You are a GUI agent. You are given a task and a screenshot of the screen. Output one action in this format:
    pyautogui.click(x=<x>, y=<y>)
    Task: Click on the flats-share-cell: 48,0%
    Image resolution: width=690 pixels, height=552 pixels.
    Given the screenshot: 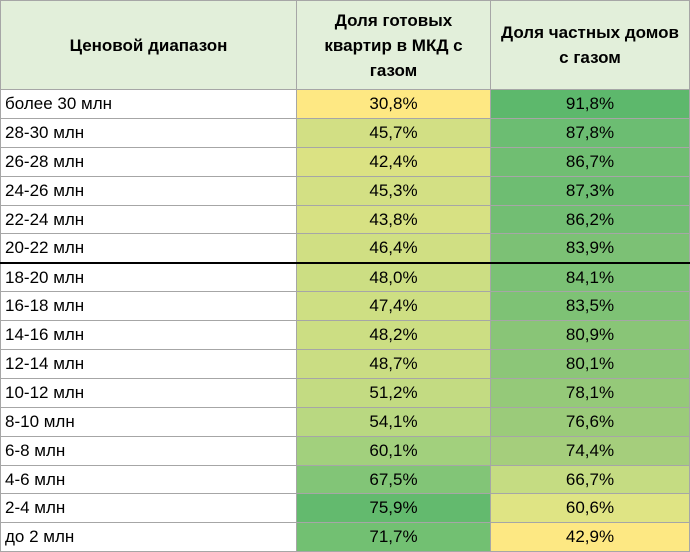 What is the action you would take?
    pyautogui.click(x=393, y=277)
    